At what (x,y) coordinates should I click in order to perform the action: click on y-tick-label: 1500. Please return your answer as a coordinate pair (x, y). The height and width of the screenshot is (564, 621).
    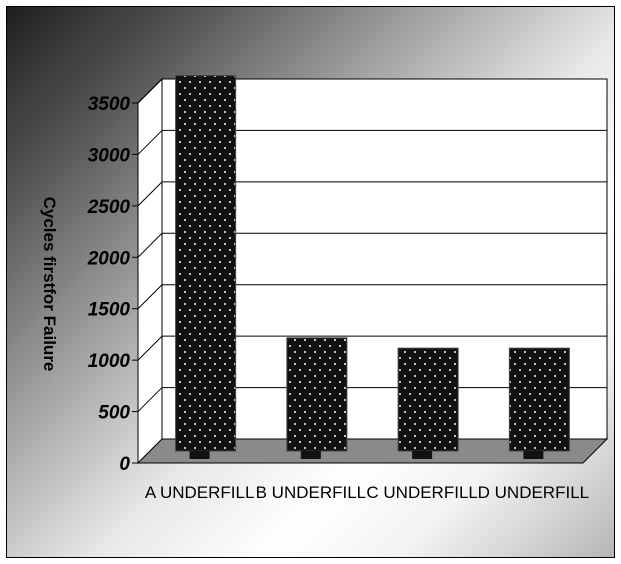
    Looking at the image, I should click on (109, 310).